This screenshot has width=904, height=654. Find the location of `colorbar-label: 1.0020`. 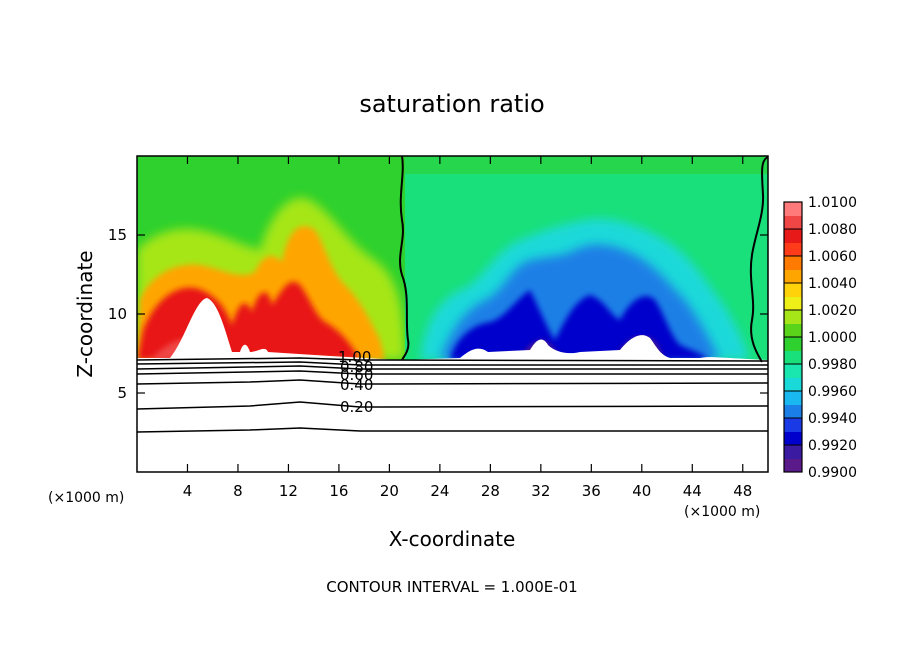

colorbar-label: 1.0020 is located at coordinates (832, 311).